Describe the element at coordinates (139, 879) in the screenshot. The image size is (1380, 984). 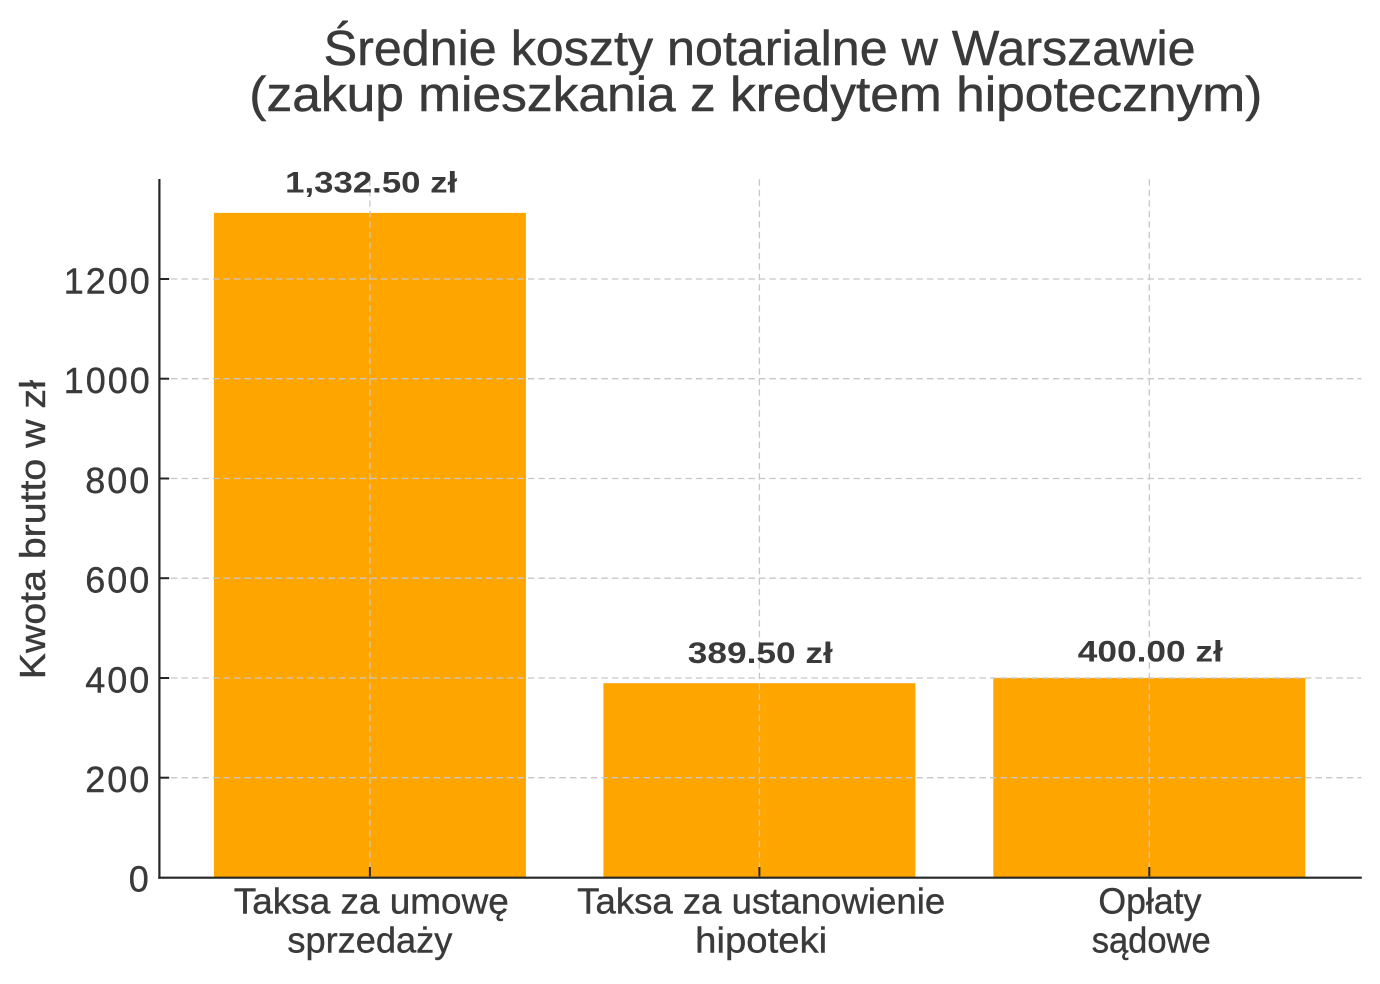
I see `svg-text: 0` at that location.